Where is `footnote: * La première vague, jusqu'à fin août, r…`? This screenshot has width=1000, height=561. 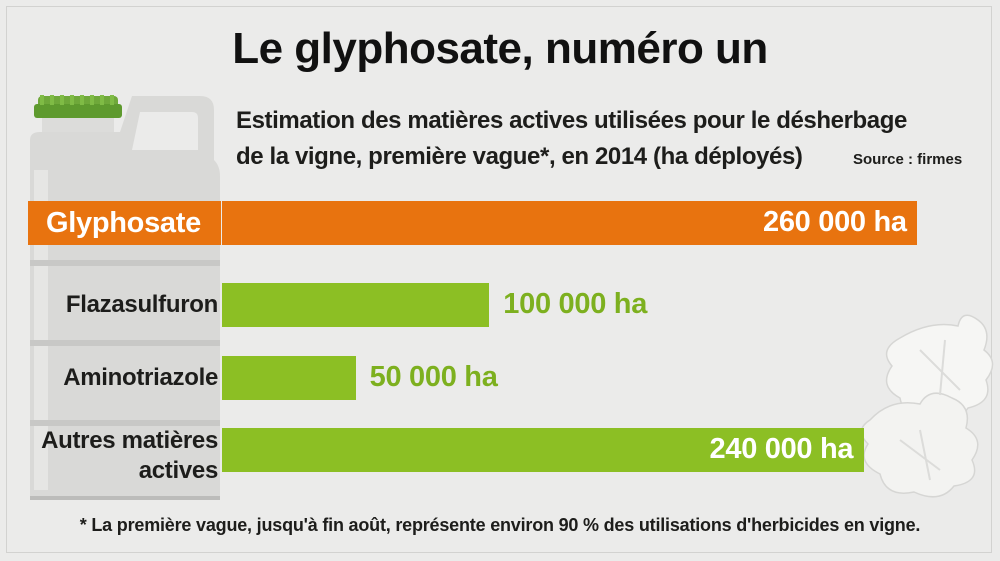
footnote: * La première vague, jusqu'à fin août, r… is located at coordinates (500, 525).